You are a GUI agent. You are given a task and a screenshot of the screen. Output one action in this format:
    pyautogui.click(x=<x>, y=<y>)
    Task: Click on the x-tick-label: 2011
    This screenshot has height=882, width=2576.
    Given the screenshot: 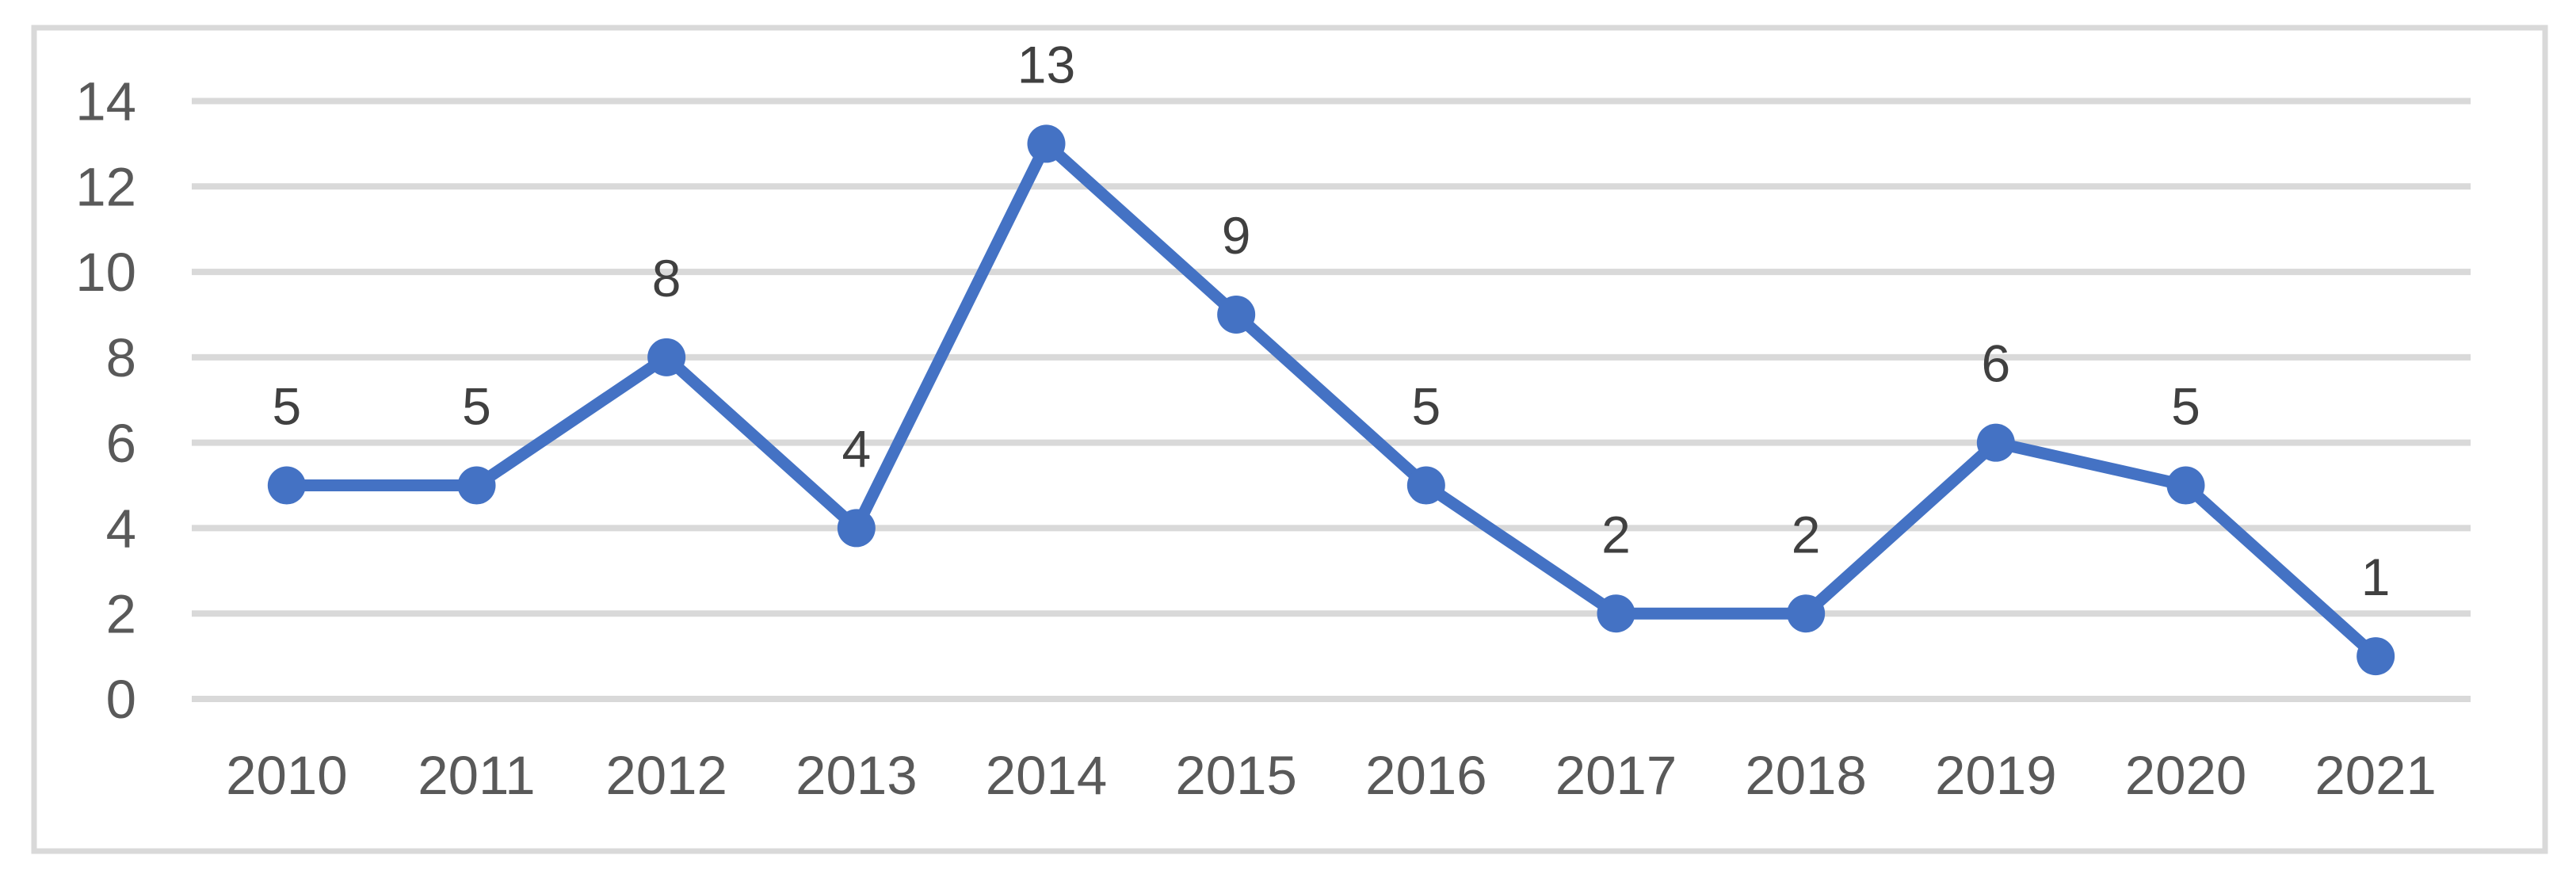 What is the action you would take?
    pyautogui.click(x=477, y=775)
    